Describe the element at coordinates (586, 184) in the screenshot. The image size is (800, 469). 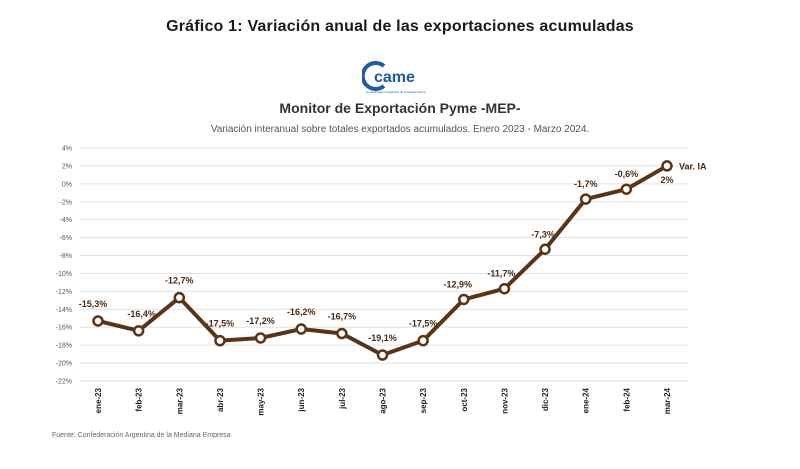
I see `data-label: -1,7%` at that location.